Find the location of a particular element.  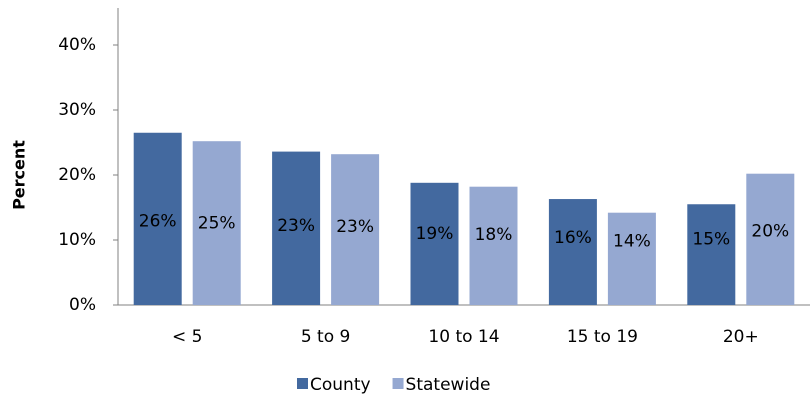

x-tick-label: 15 to 19 is located at coordinates (602, 337).